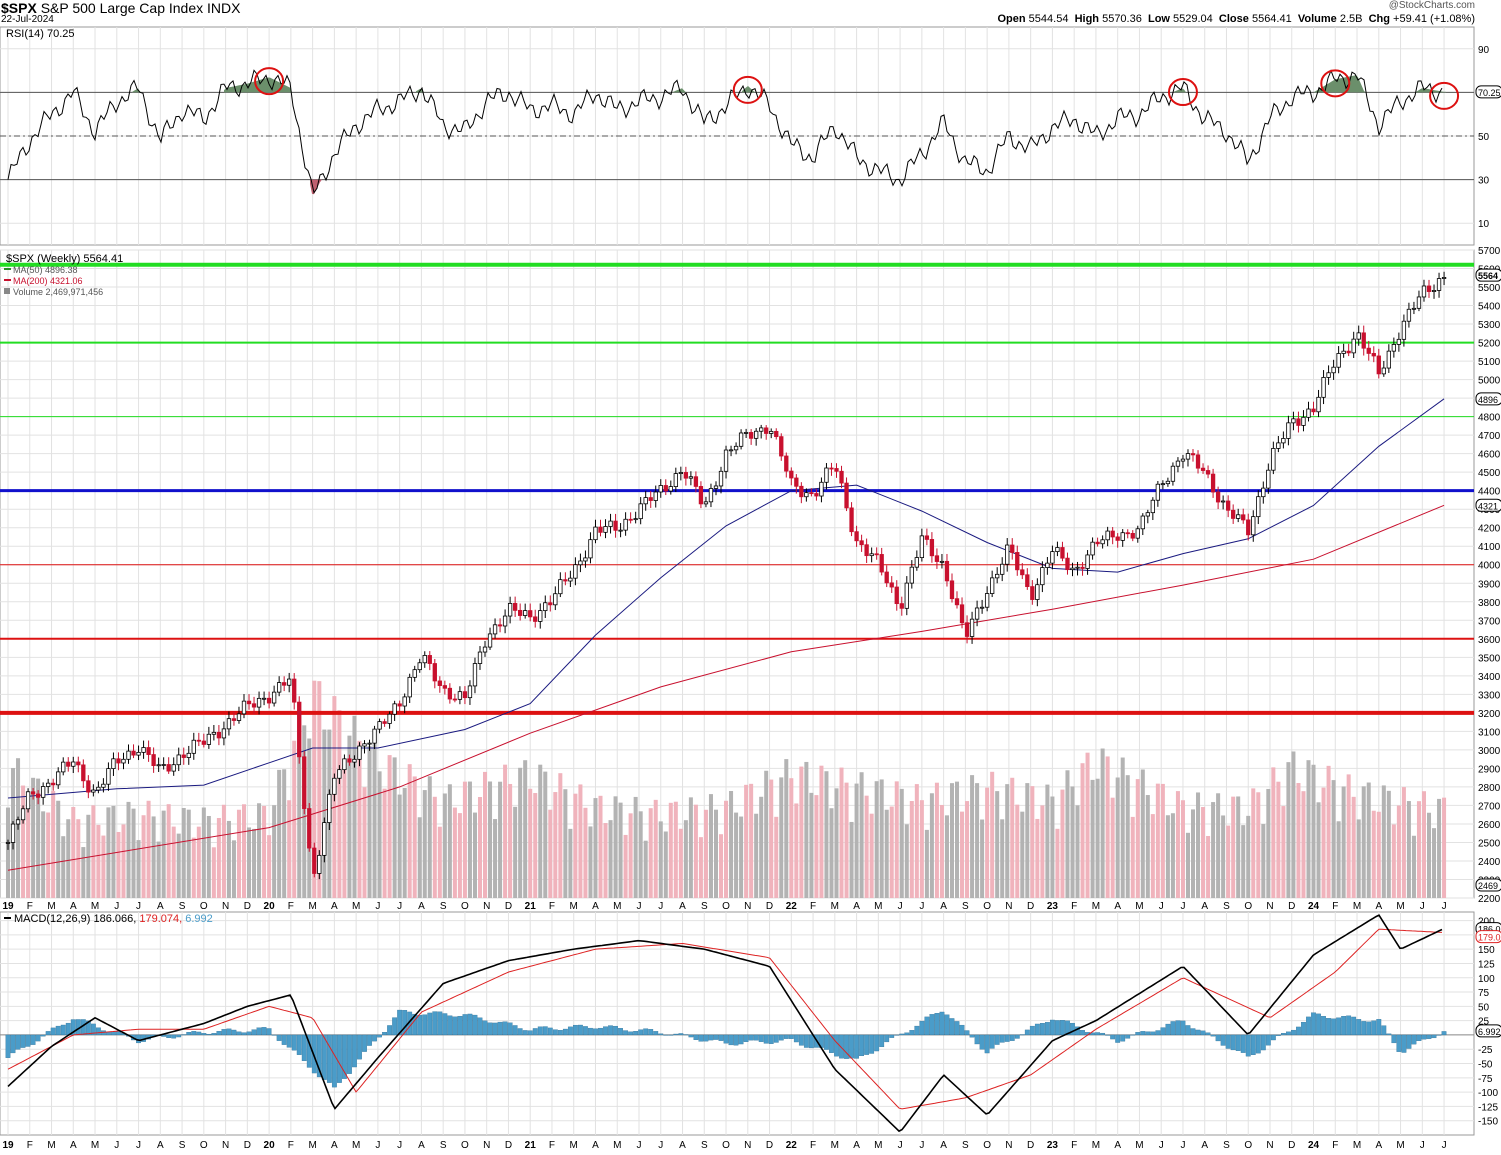 This screenshot has width=1501, height=1155. I want to click on price-tick-label: 5500, so click(1489, 288).